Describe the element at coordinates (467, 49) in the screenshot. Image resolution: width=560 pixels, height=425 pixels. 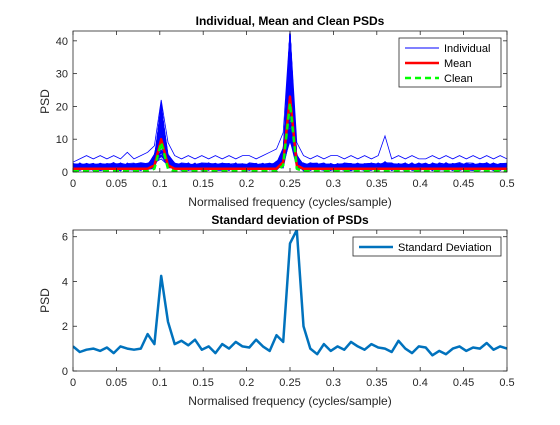
I see `legend-label: Individual` at that location.